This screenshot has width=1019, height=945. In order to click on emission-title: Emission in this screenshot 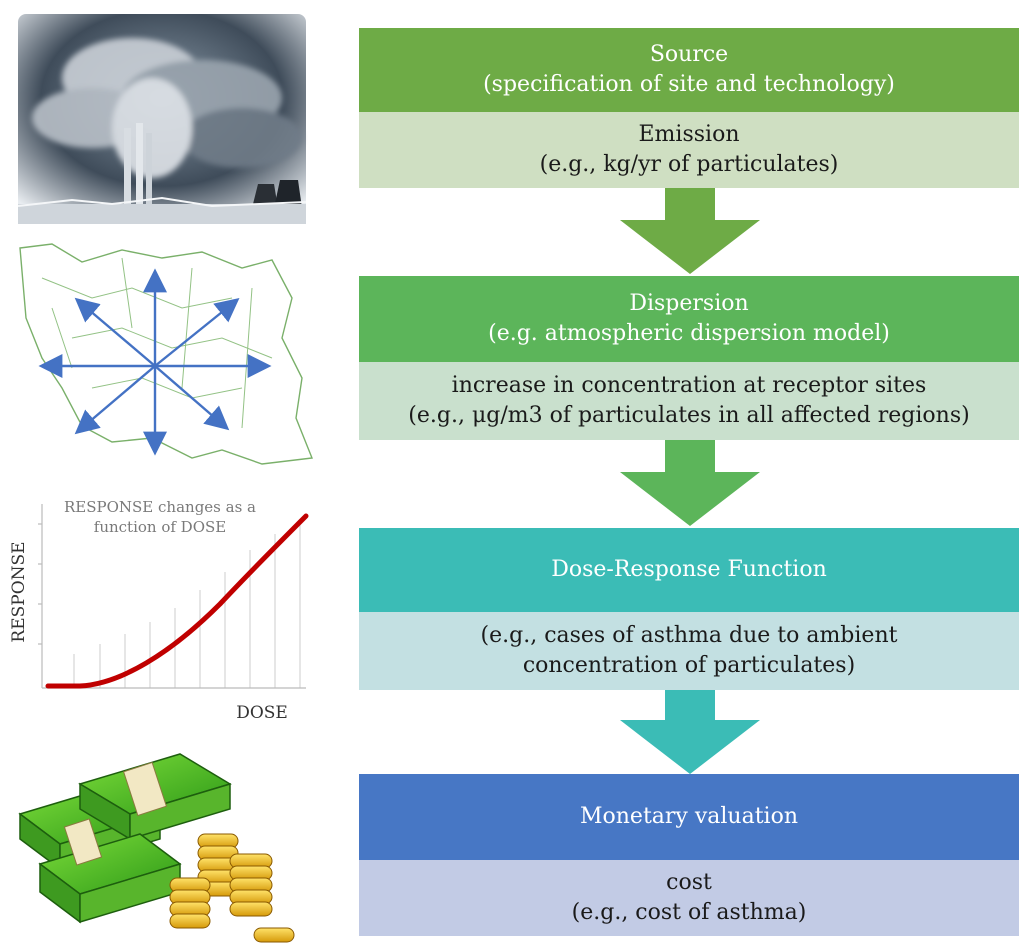, I will do `click(689, 135)`.